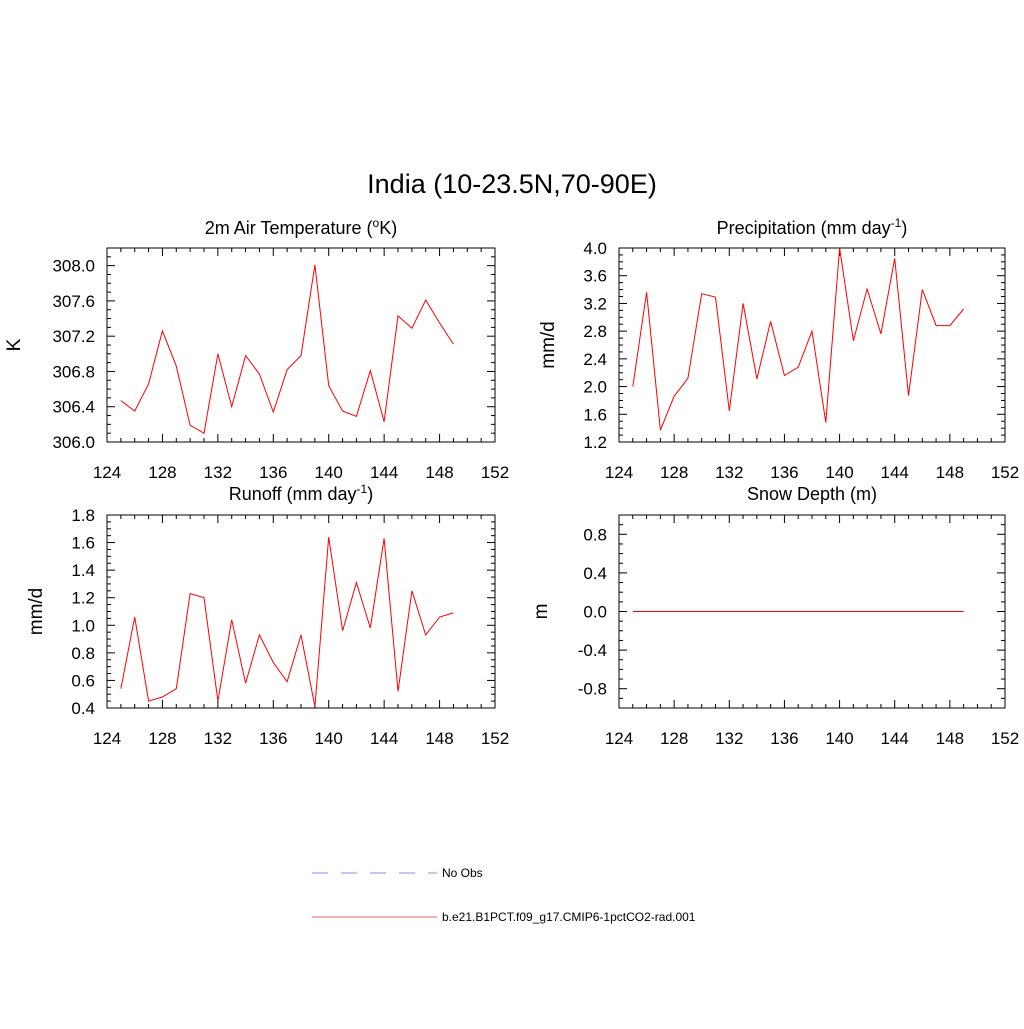 Image resolution: width=1024 pixels, height=1029 pixels. What do you see at coordinates (73, 301) in the screenshot?
I see `y-tick-label: 307.6` at bounding box center [73, 301].